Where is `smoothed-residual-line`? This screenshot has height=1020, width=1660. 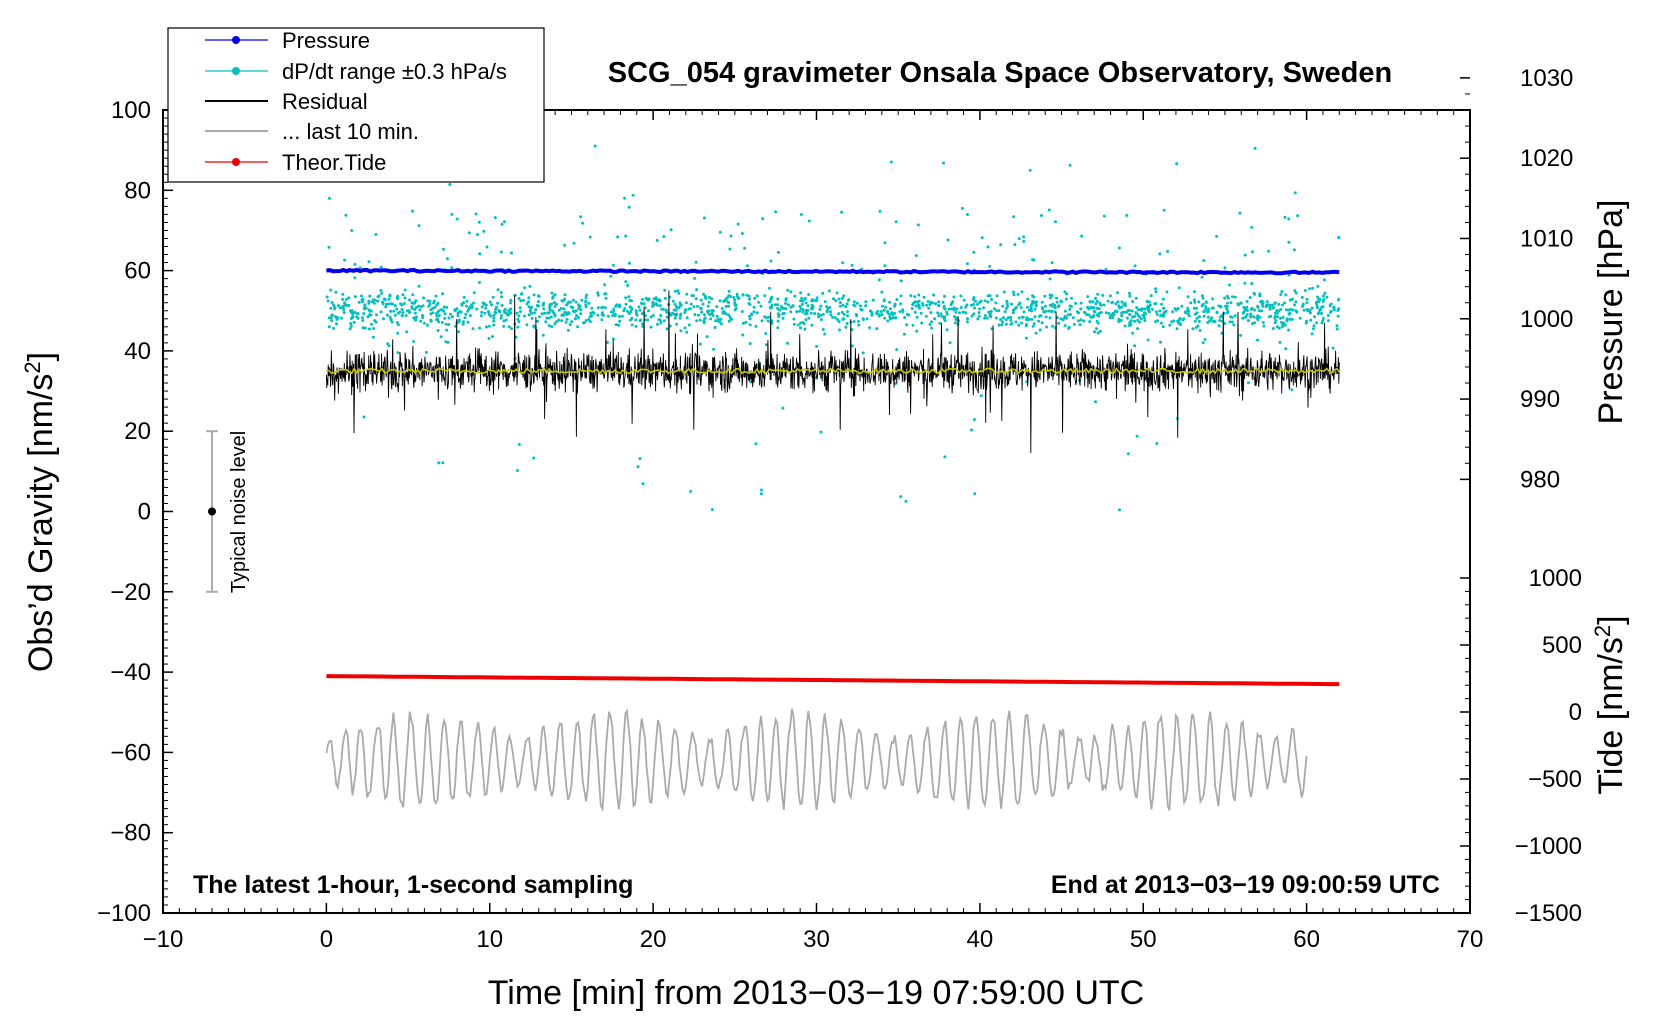
smoothed-residual-line is located at coordinates (833, 371).